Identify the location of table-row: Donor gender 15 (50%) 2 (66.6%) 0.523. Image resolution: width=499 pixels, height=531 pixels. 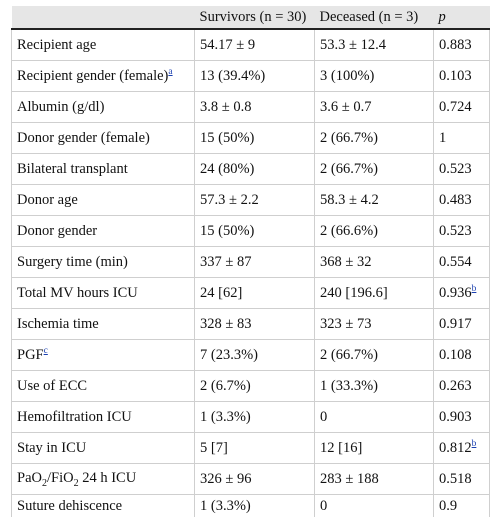
(250, 231).